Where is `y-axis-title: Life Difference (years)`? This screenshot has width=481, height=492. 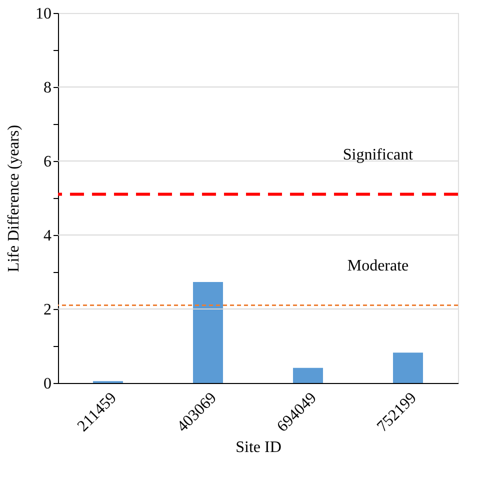
y-axis-title: Life Difference (years) is located at coordinates (14, 198).